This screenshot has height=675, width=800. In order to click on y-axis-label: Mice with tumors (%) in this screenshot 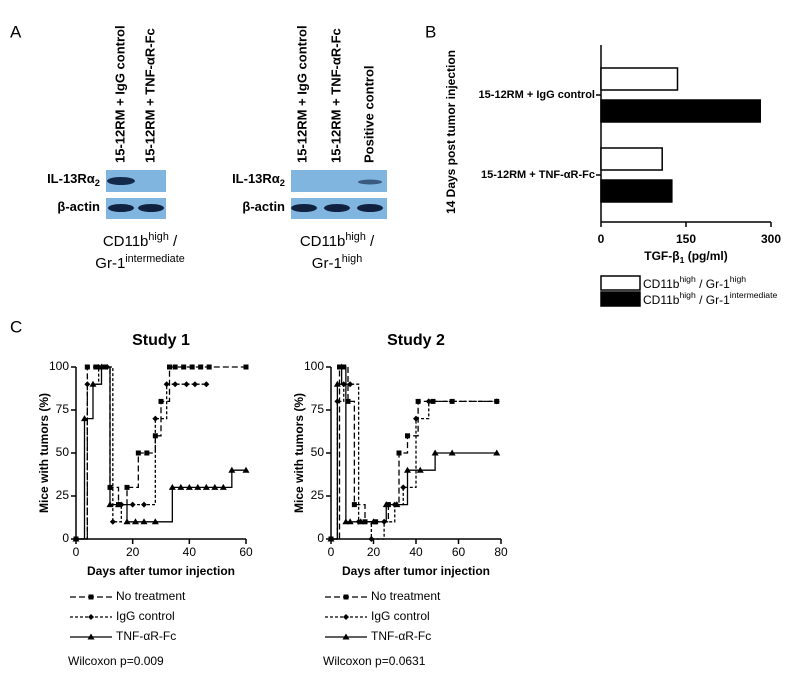, I will do `click(44, 453)`.